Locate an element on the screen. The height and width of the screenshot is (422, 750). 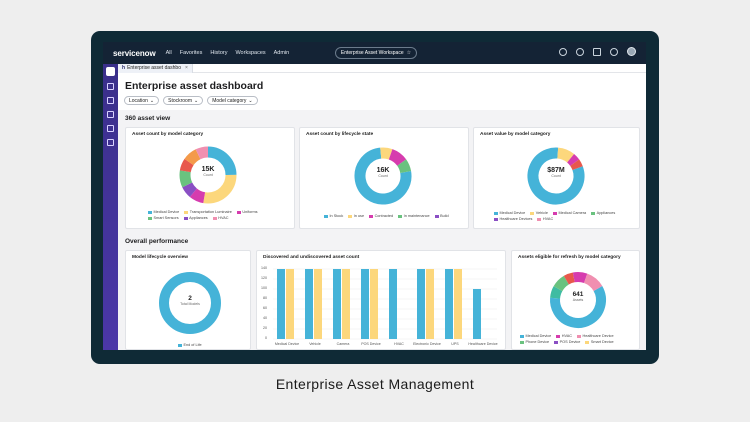
nav-favorites: Favorites is located at coordinates (191, 53).